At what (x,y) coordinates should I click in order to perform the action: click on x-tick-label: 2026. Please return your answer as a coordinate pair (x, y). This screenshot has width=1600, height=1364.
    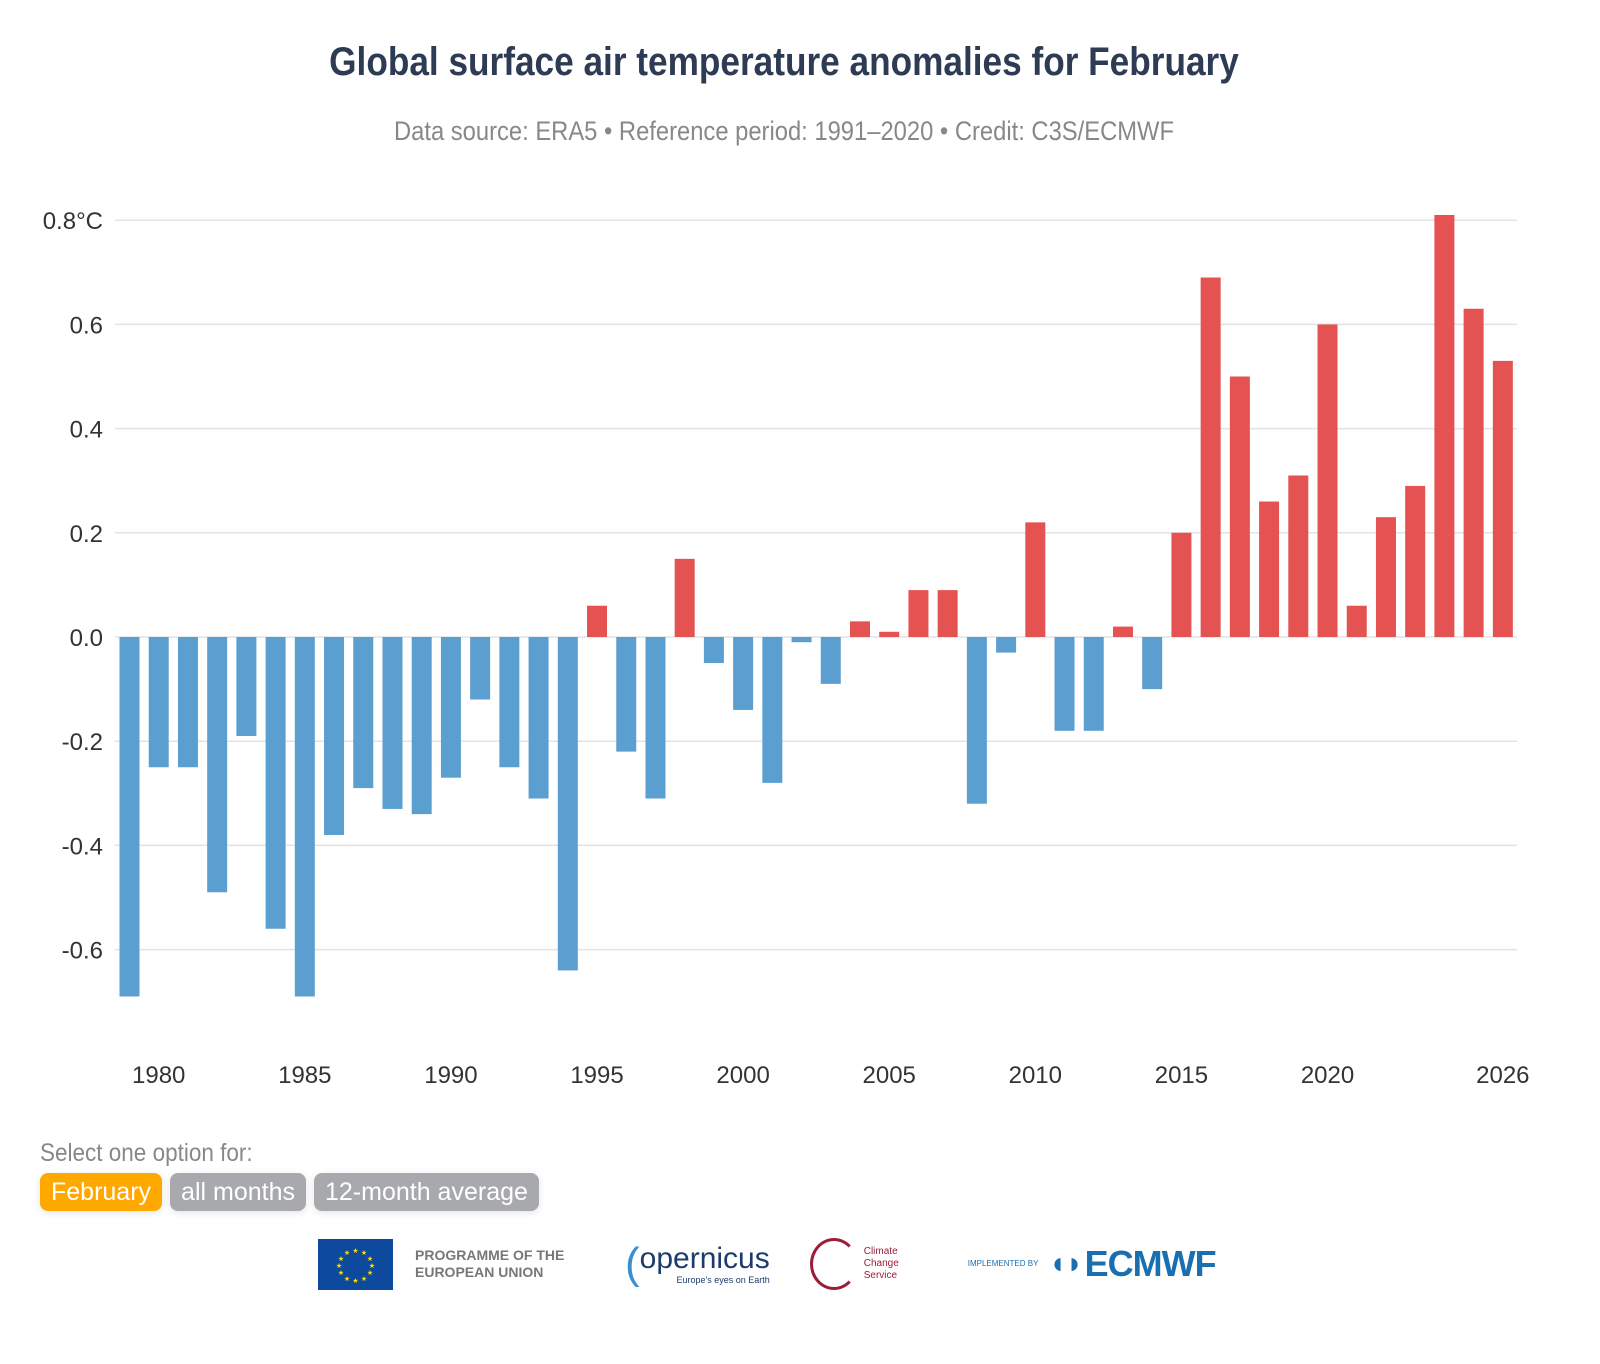
    Looking at the image, I should click on (1502, 1075).